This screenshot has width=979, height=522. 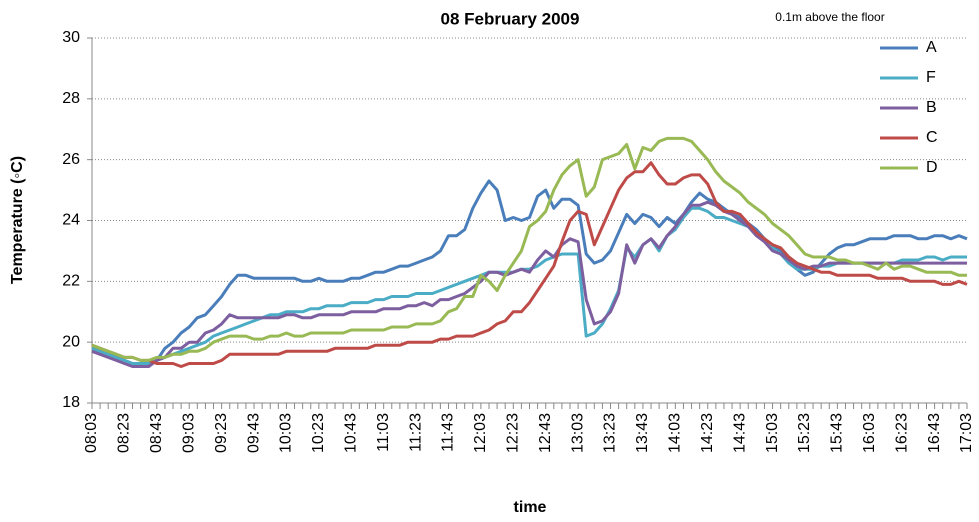 What do you see at coordinates (71, 220) in the screenshot?
I see `y-tick-label: 24` at bounding box center [71, 220].